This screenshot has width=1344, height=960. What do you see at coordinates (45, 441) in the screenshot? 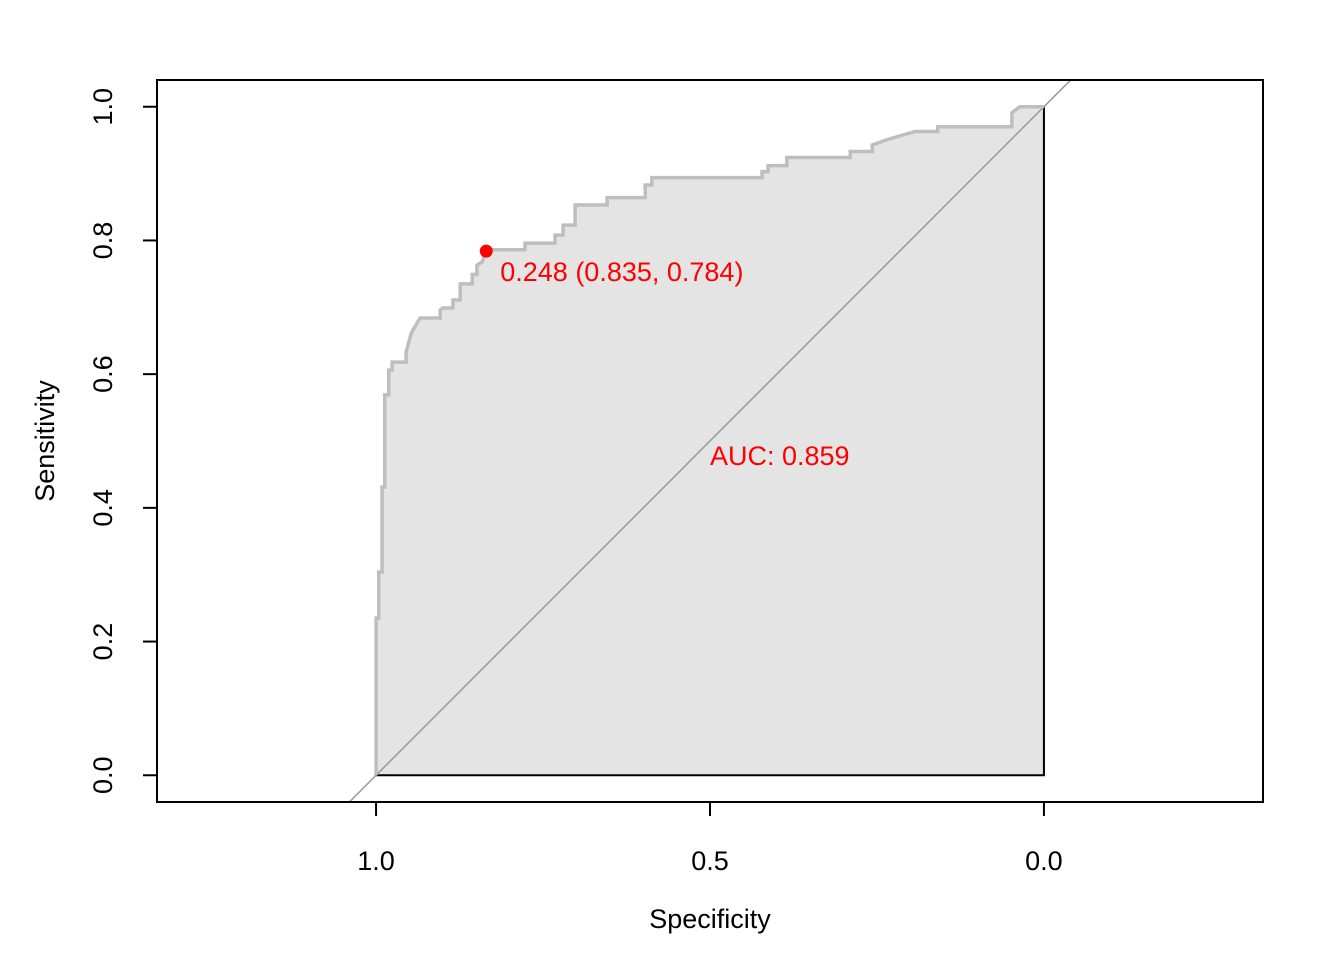
I see `y-axis-title: Sensitivity` at bounding box center [45, 441].